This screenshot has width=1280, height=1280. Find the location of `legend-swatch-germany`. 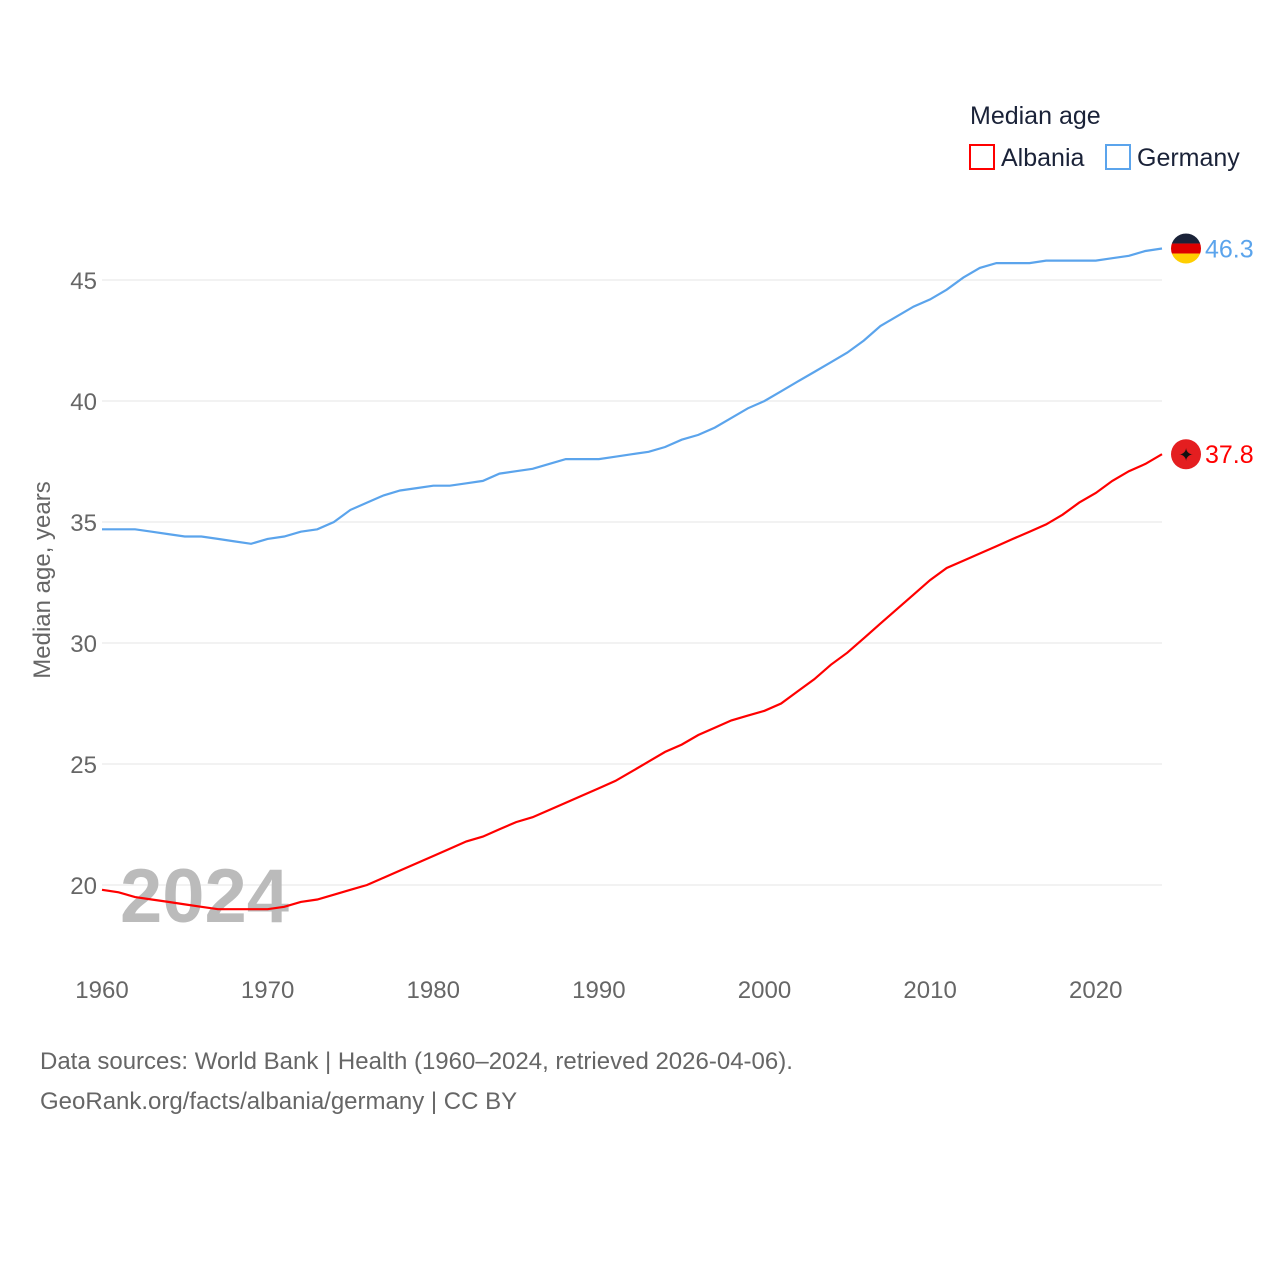

legend-swatch-germany is located at coordinates (1118, 157).